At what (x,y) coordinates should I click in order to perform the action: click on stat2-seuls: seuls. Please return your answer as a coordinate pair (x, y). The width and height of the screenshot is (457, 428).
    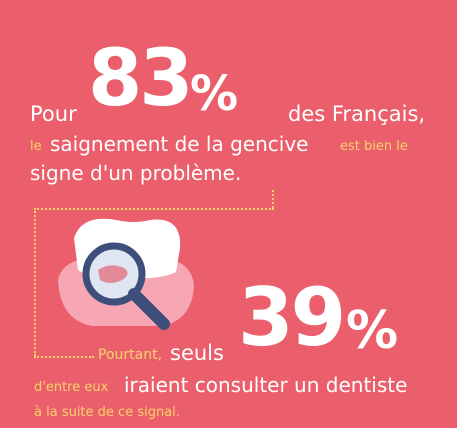
    Looking at the image, I should click on (197, 353).